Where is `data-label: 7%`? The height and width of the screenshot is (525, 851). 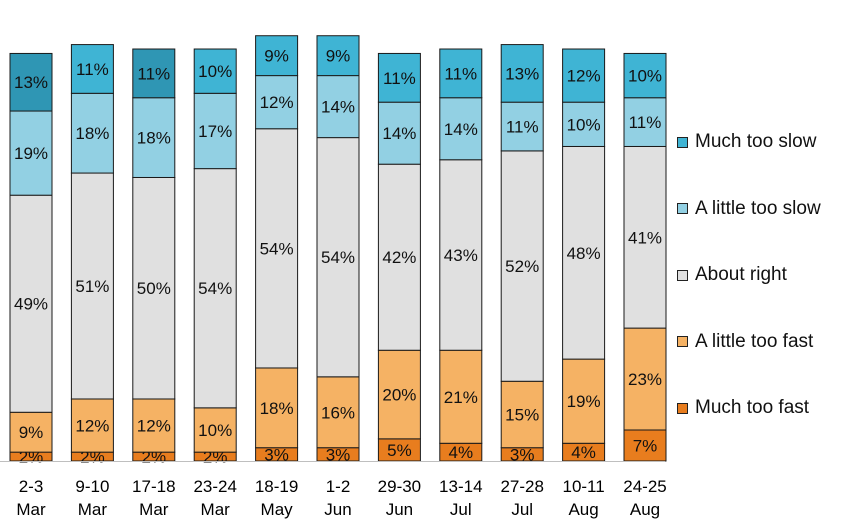 data-label: 7% is located at coordinates (645, 445).